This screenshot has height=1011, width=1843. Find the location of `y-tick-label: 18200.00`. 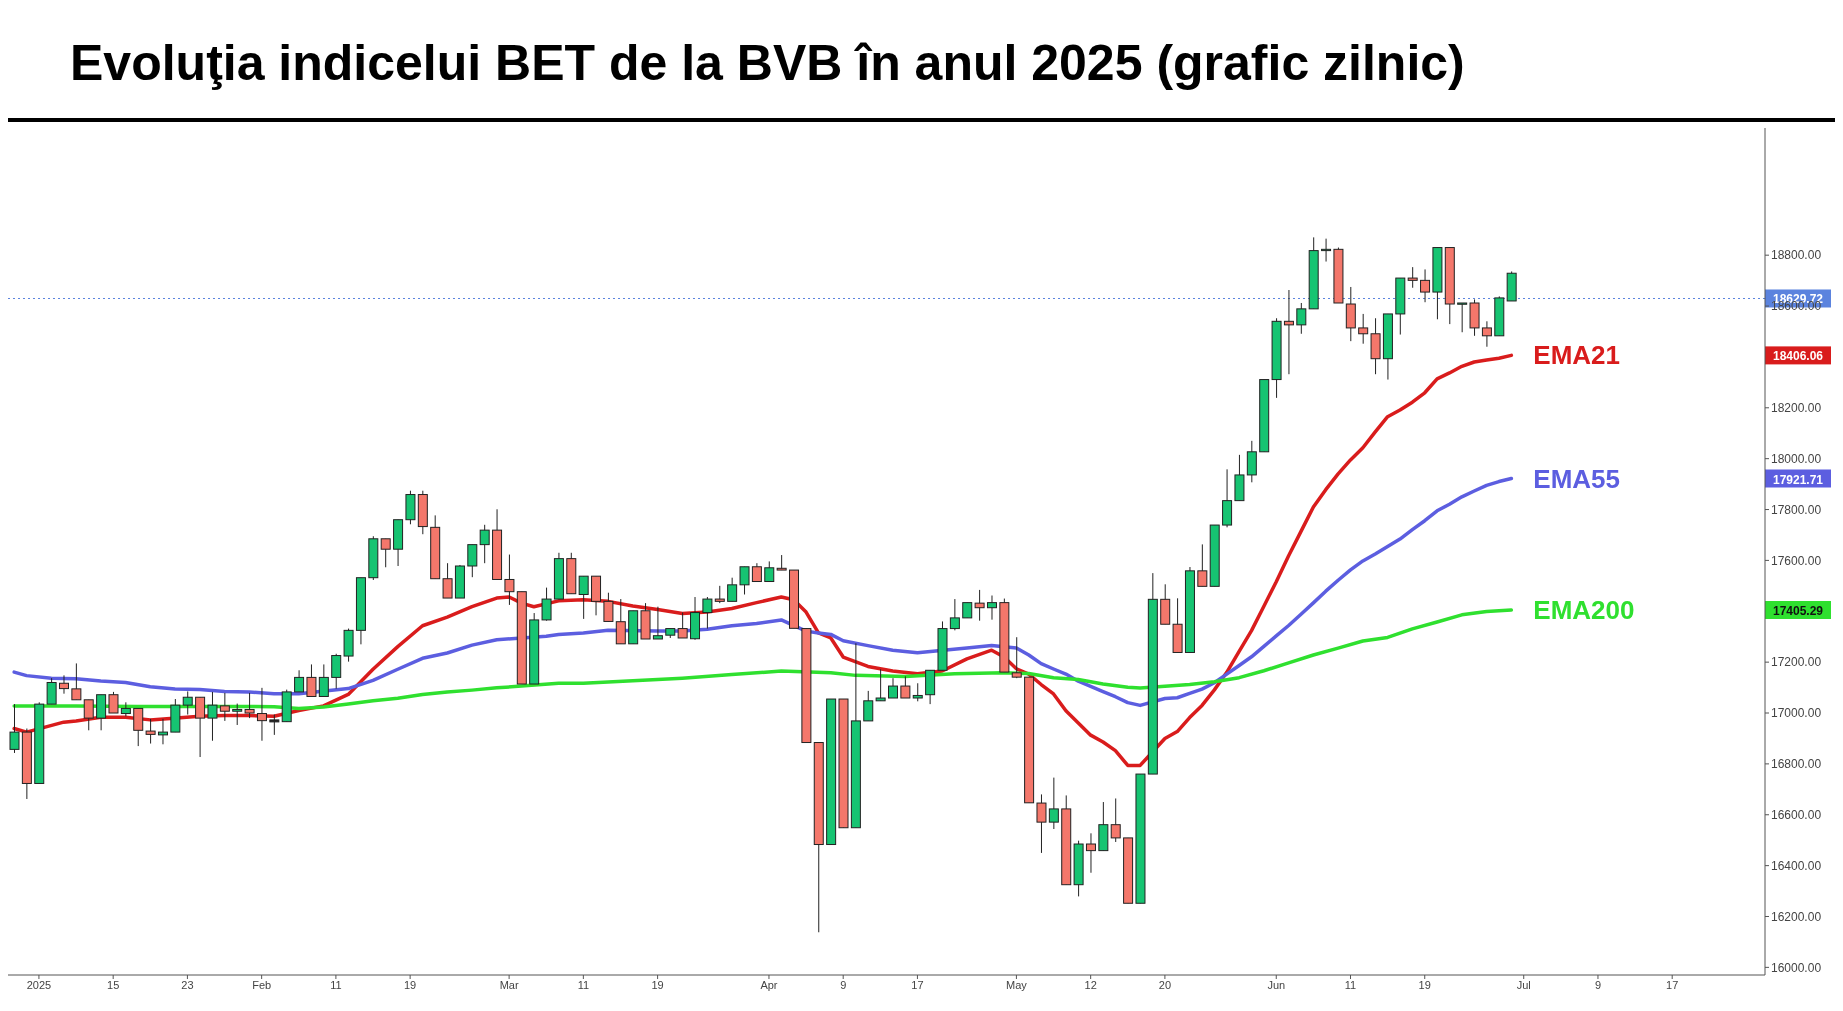

y-tick-label: 18200.00 is located at coordinates (1796, 408).